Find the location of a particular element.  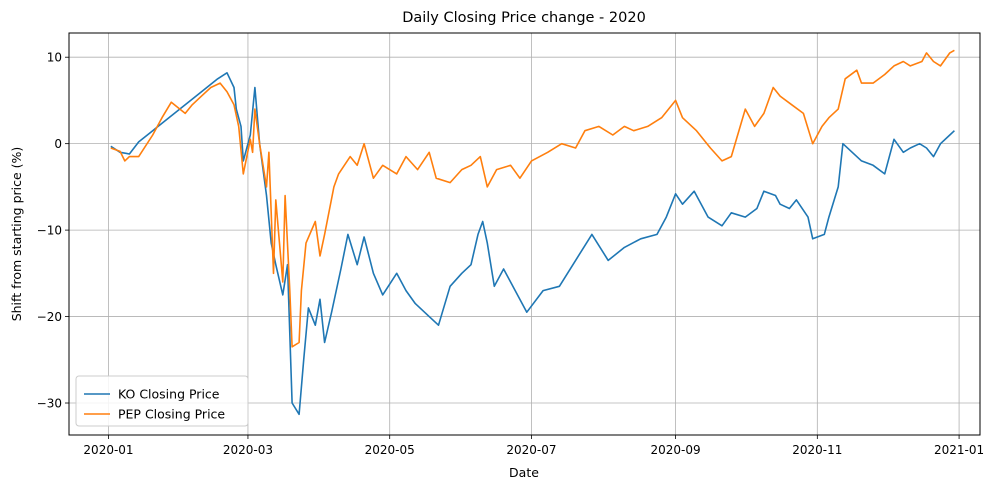

legend-box is located at coordinates (162, 401).